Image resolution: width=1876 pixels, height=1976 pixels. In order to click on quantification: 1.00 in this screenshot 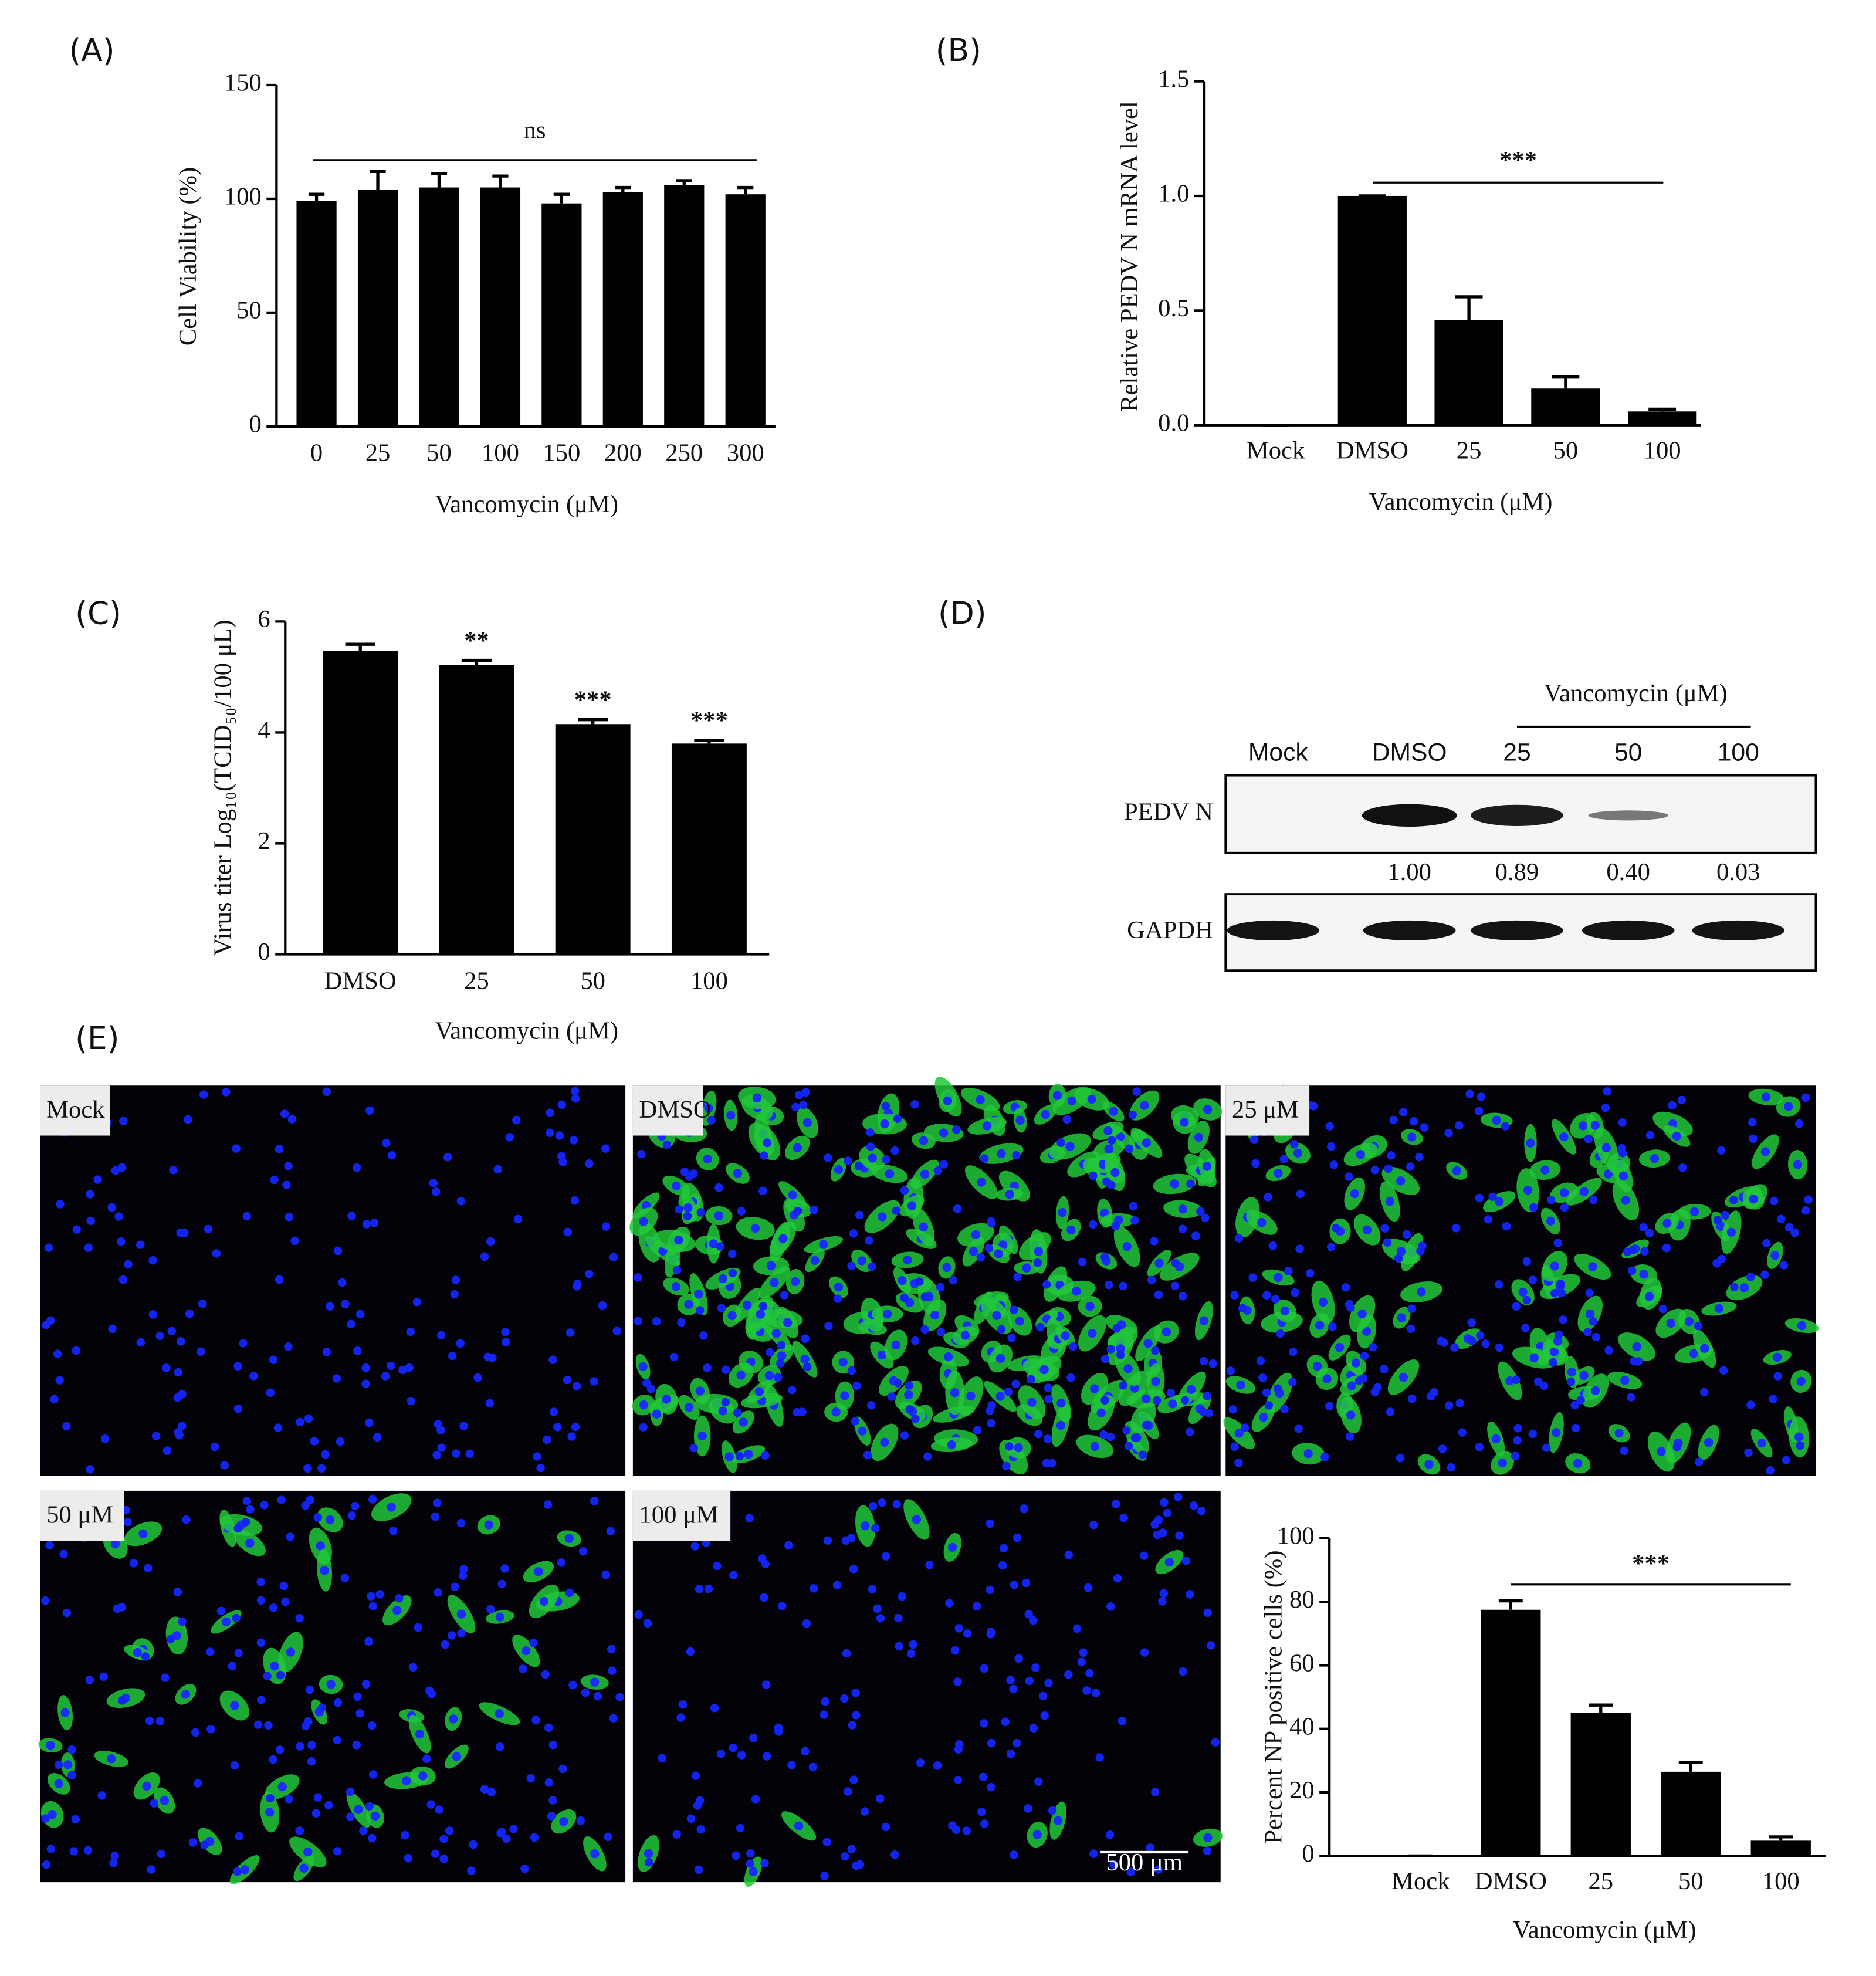, I will do `click(1409, 872)`.